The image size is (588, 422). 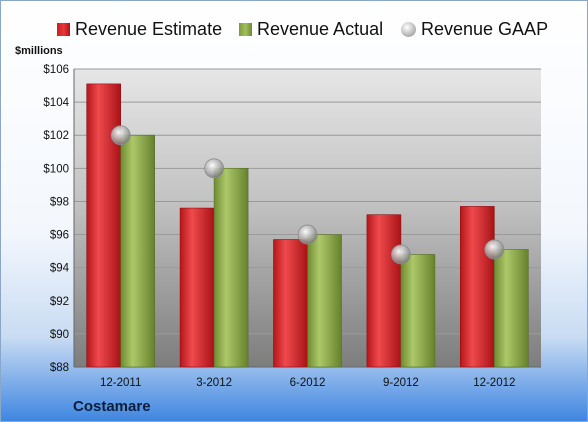 What do you see at coordinates (149, 28) in the screenshot?
I see `legend-label-estimate: Revenue Estimate` at bounding box center [149, 28].